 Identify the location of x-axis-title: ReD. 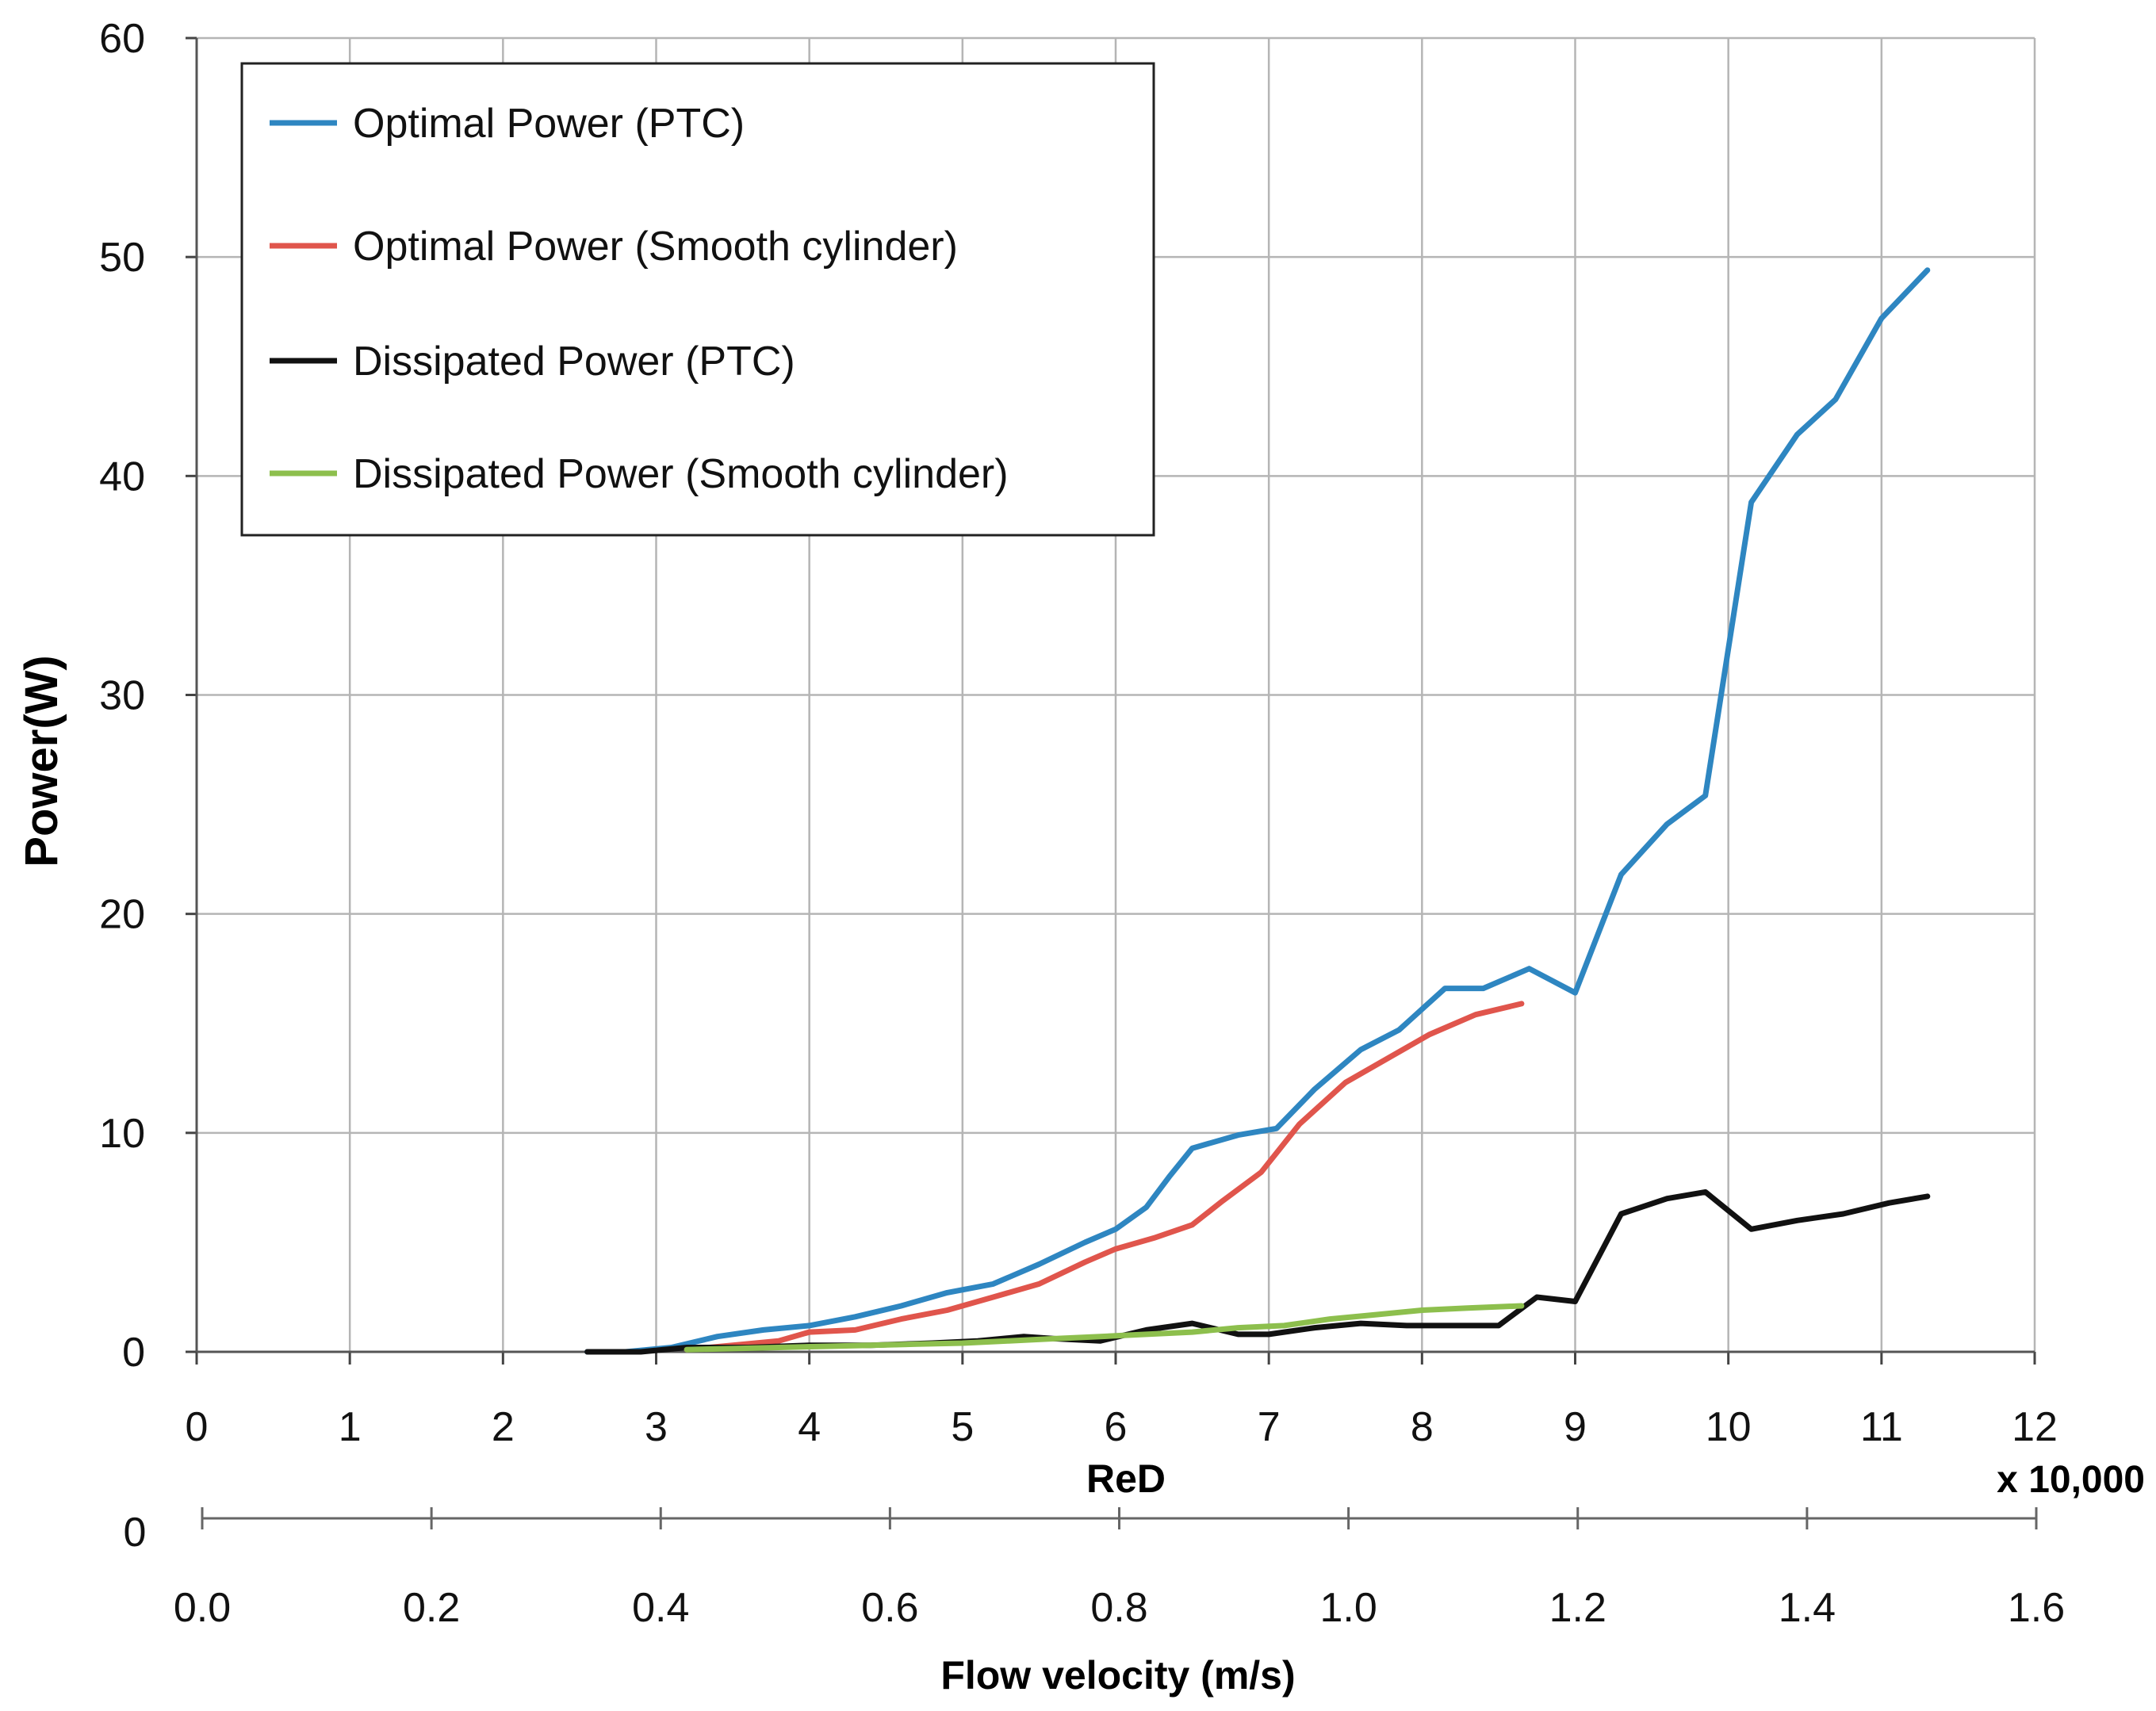
(1126, 1478).